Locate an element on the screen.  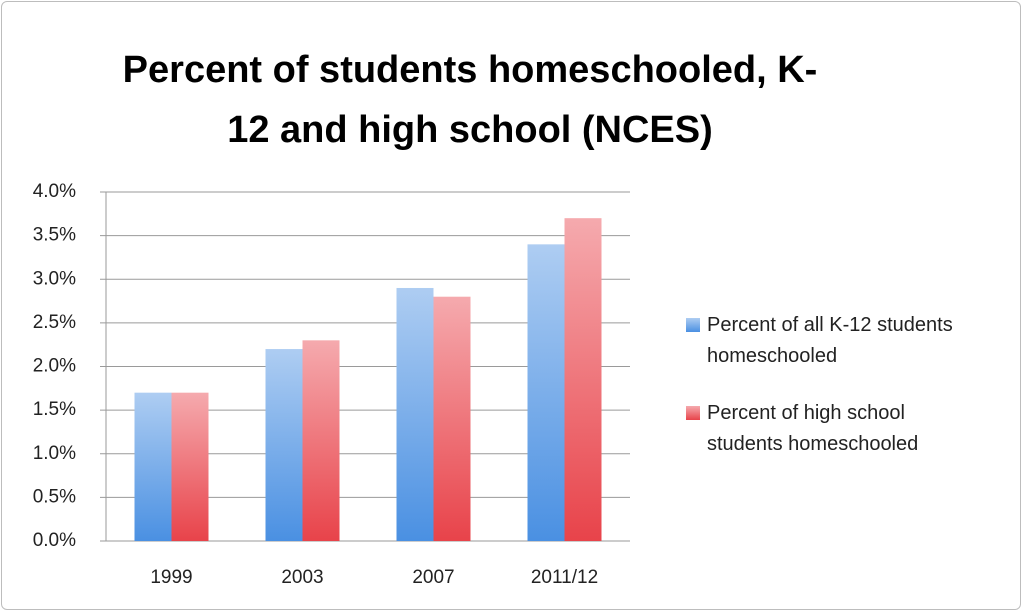
y-tick-label: 4.0% is located at coordinates (54, 191).